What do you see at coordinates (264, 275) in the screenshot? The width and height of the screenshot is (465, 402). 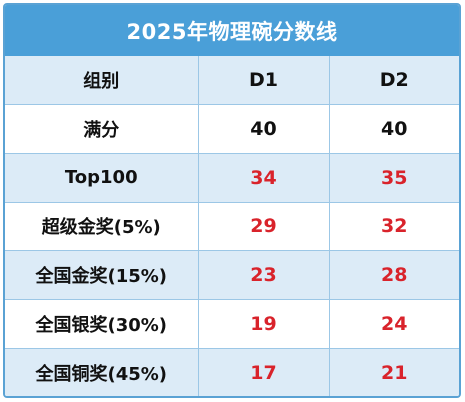 I see `row-d1-value: 23` at bounding box center [264, 275].